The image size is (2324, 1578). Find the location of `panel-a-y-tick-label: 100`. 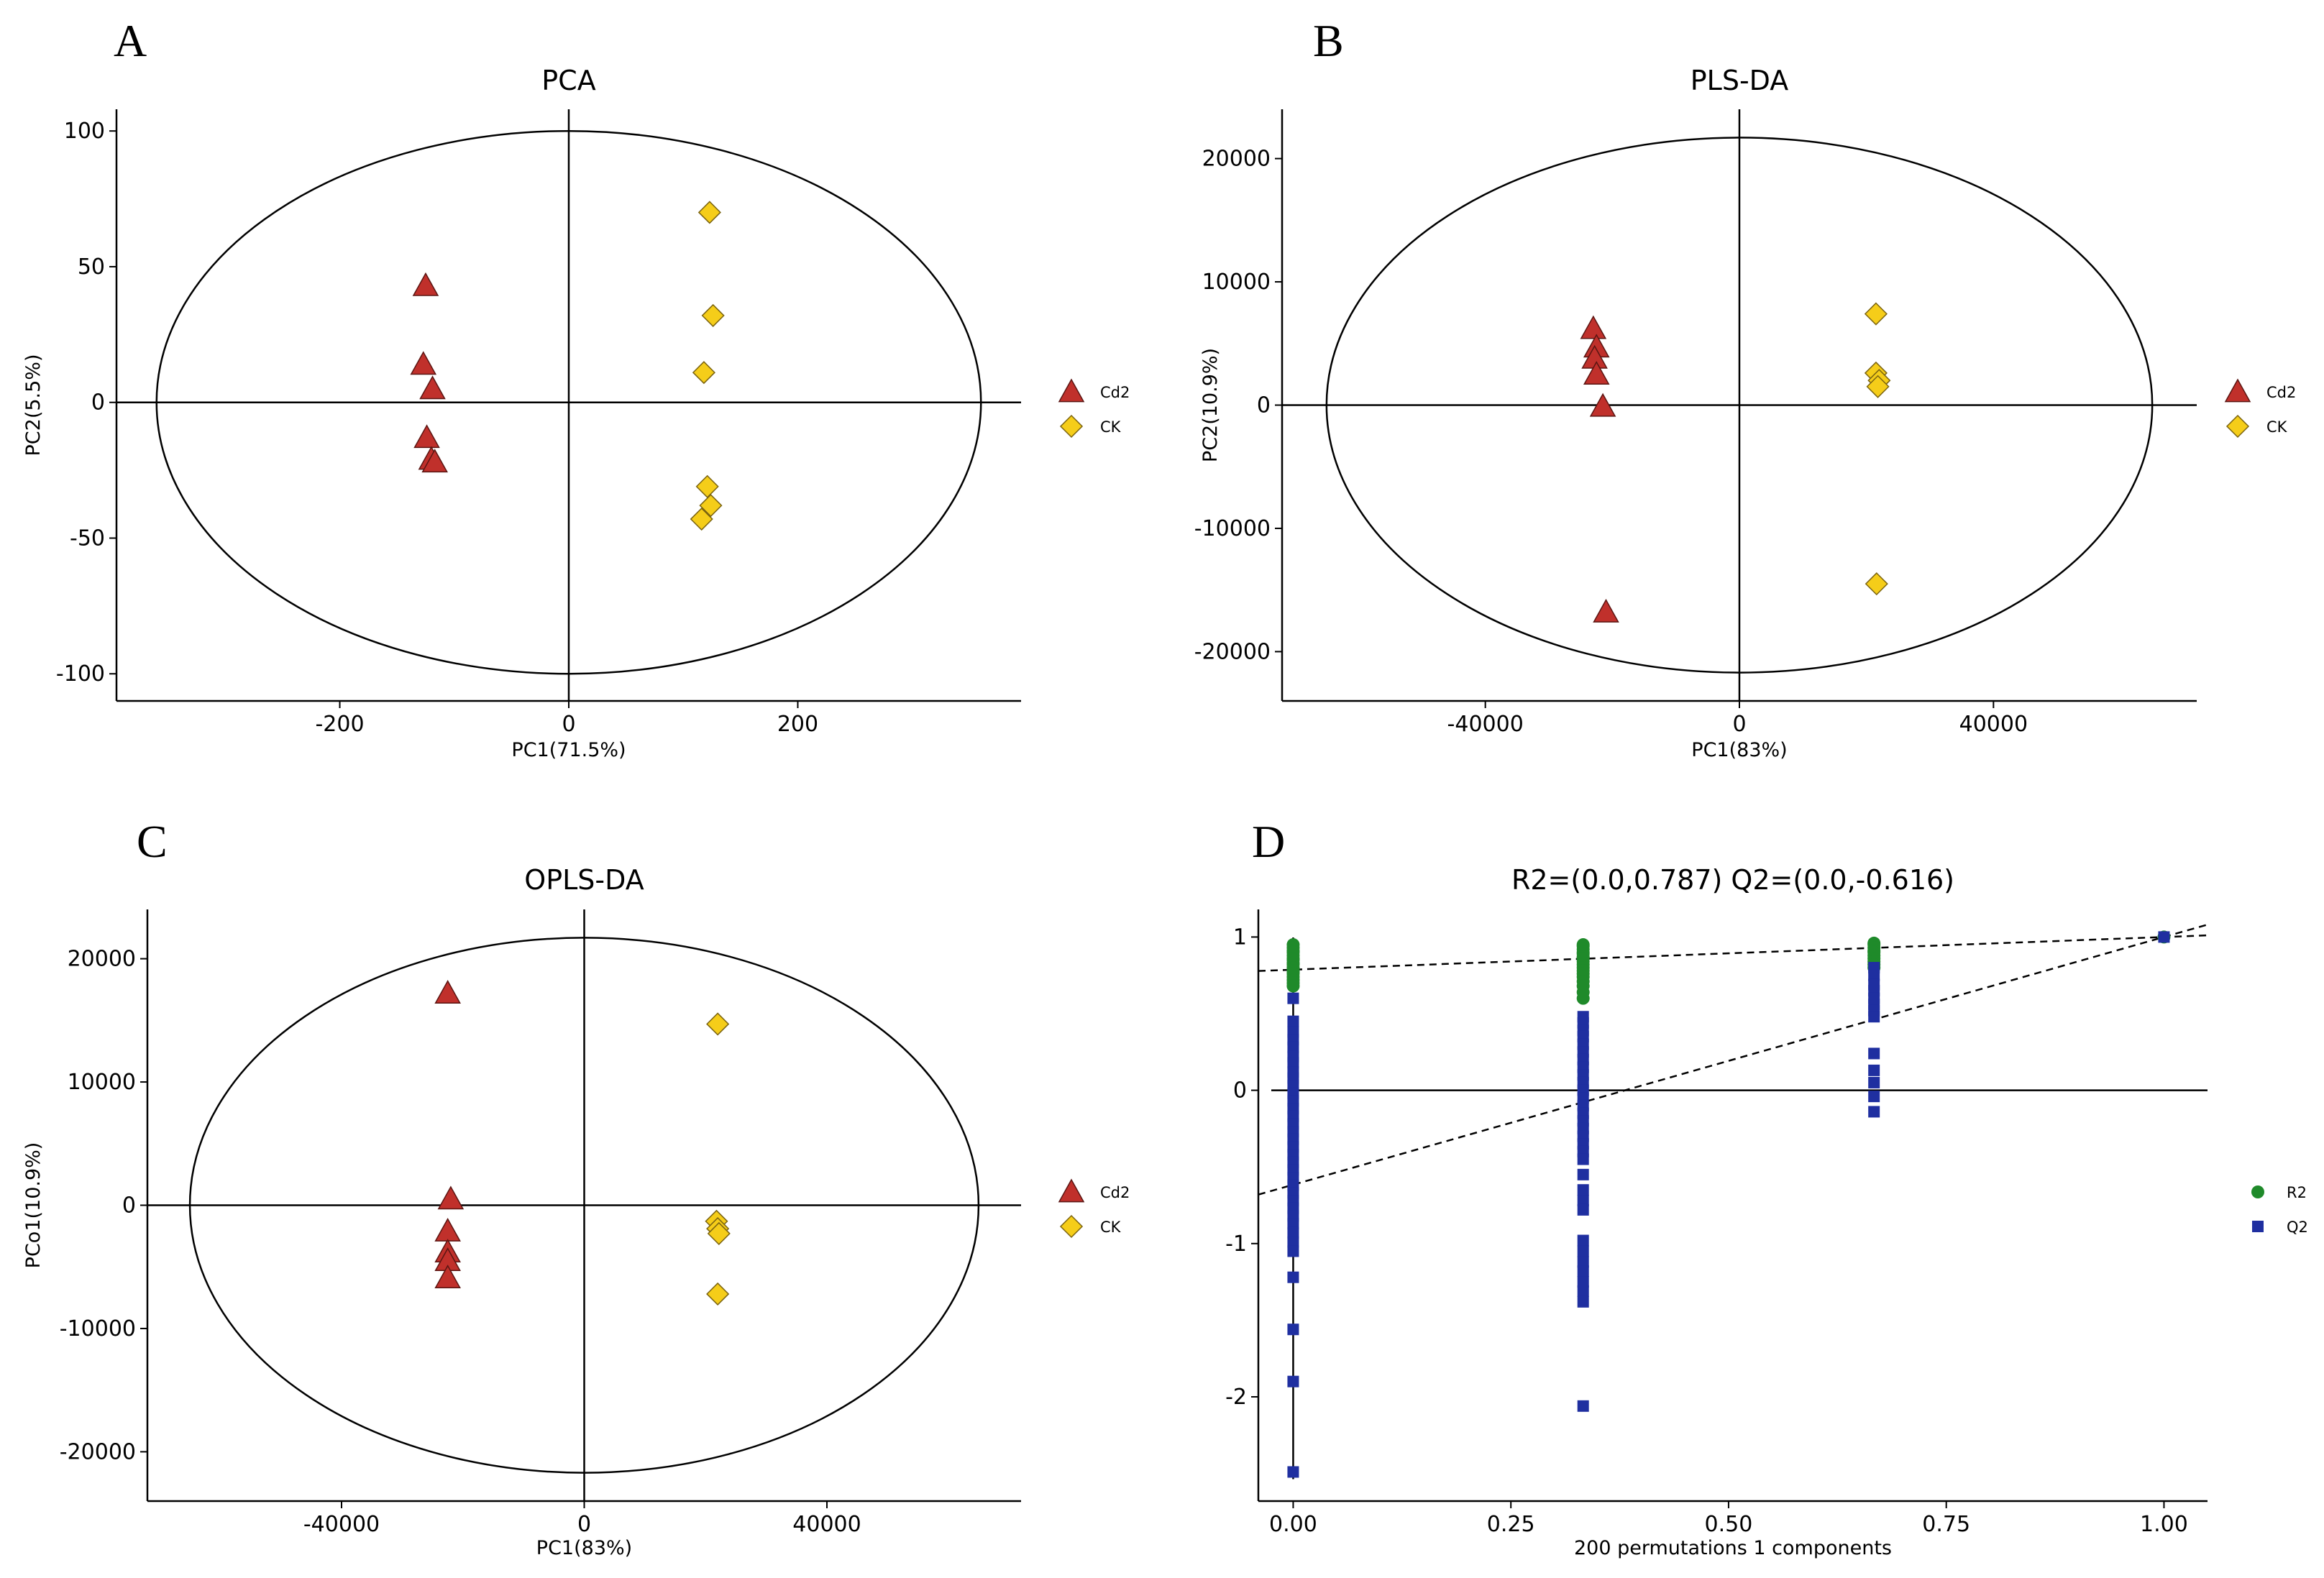

panel-a-y-tick-label: 100 is located at coordinates (84, 132).